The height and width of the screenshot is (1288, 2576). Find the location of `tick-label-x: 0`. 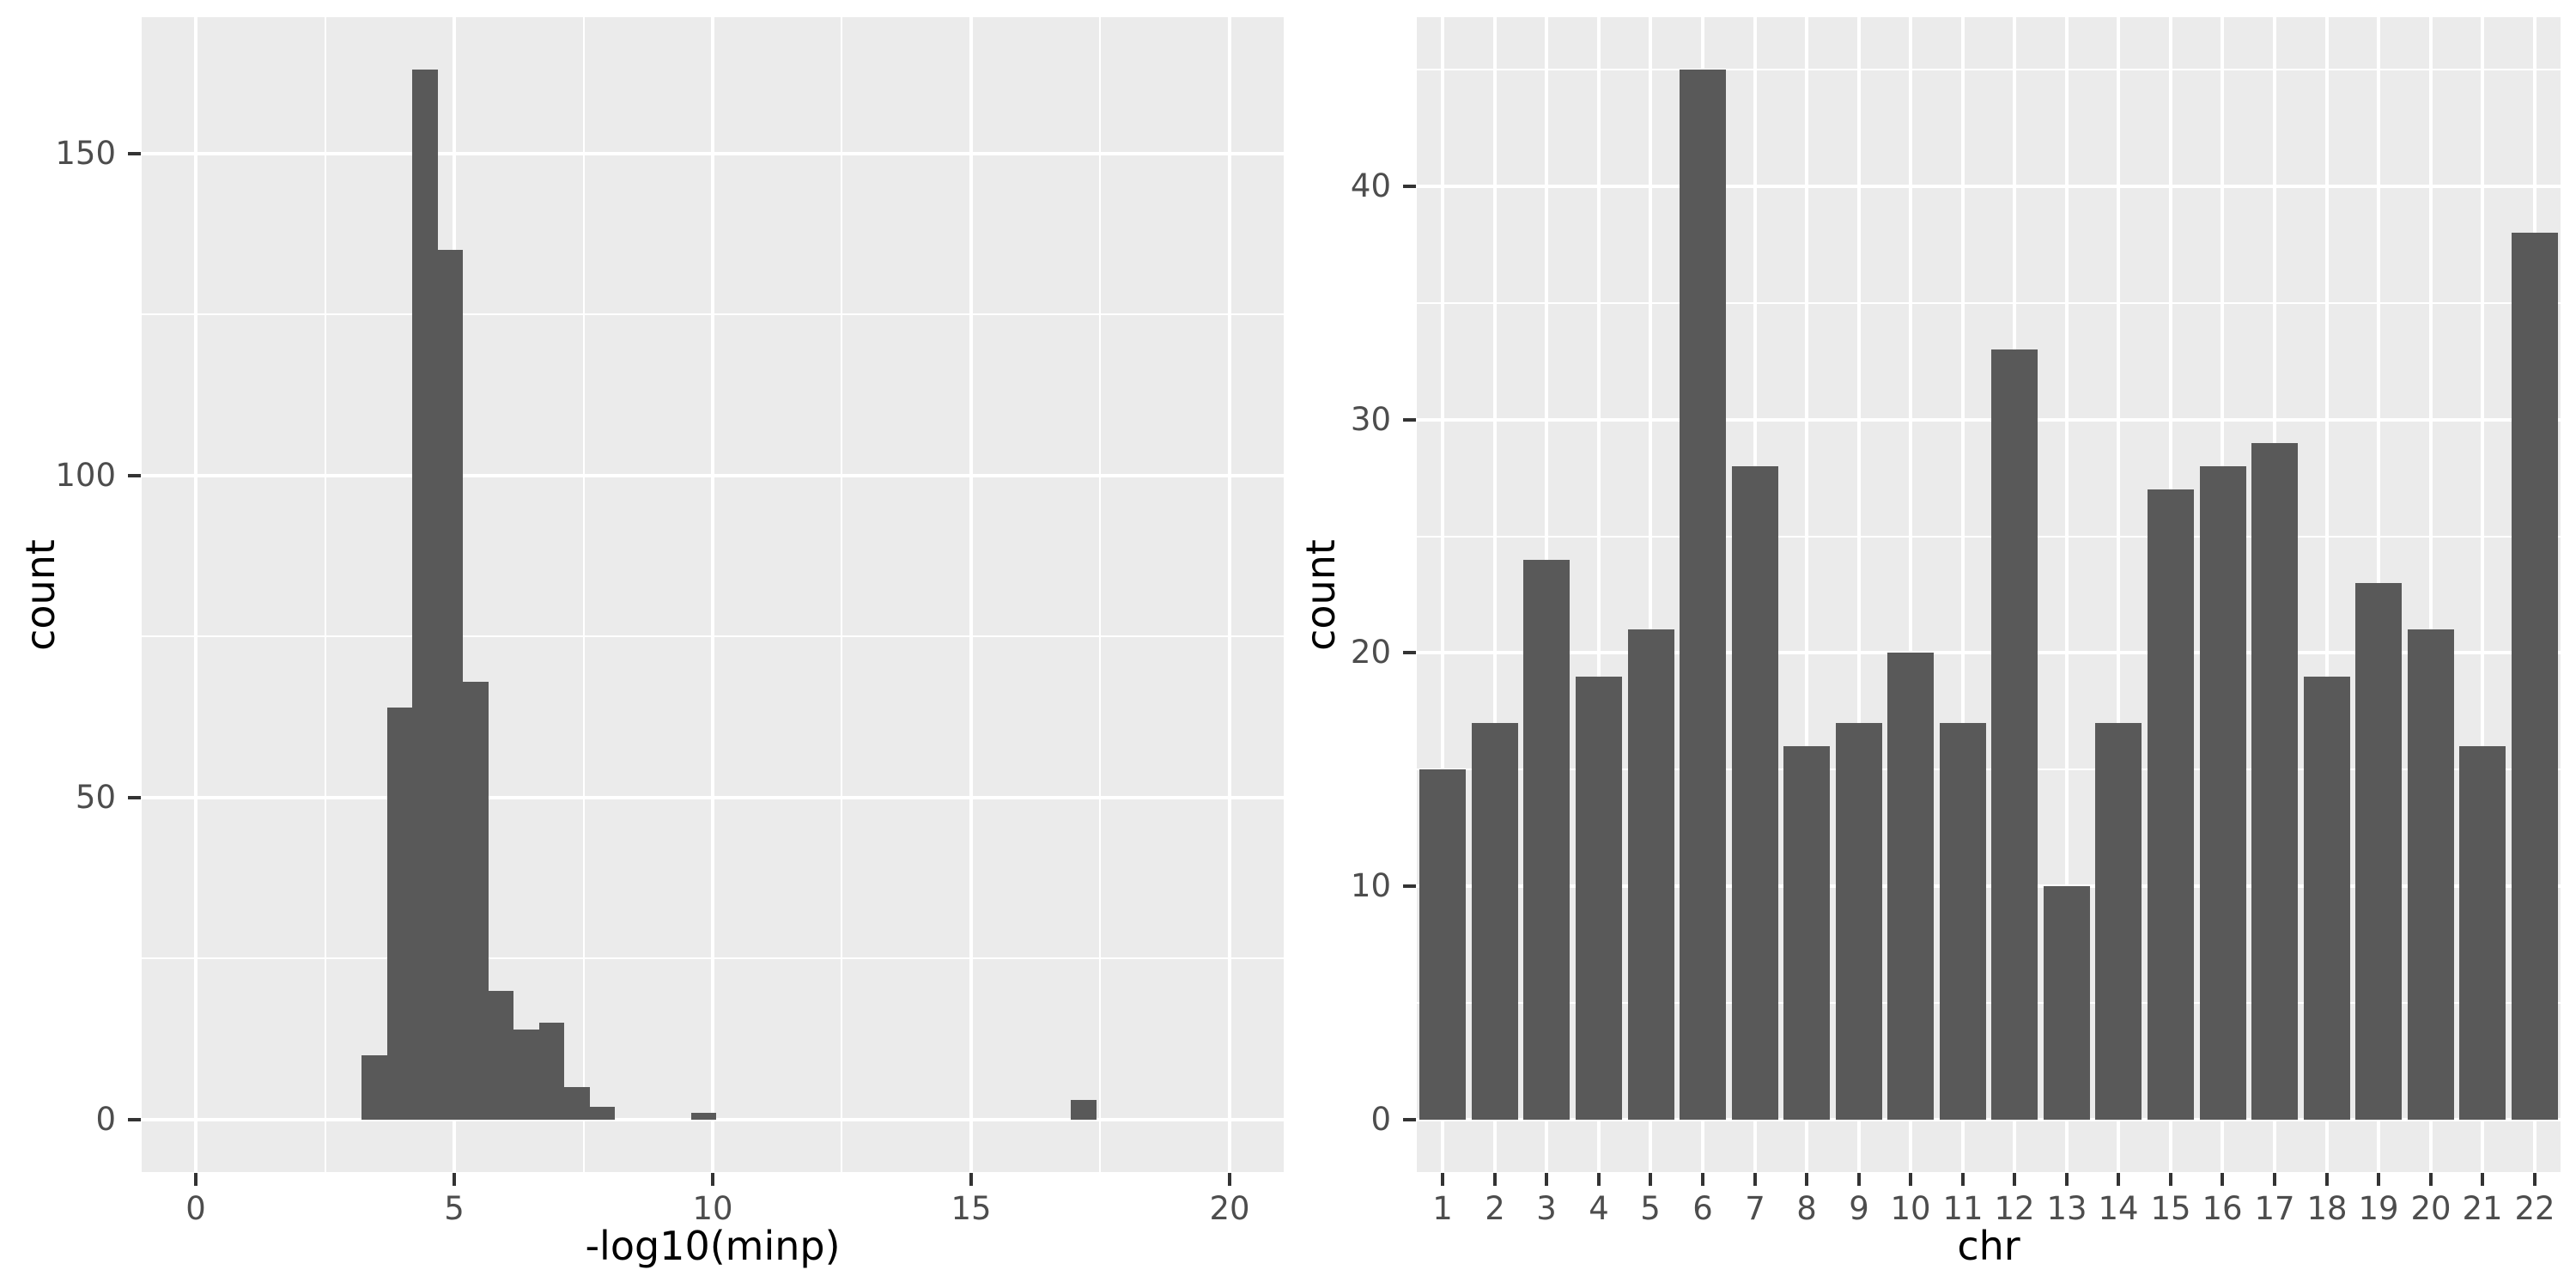

tick-label-x: 0 is located at coordinates (196, 1208).